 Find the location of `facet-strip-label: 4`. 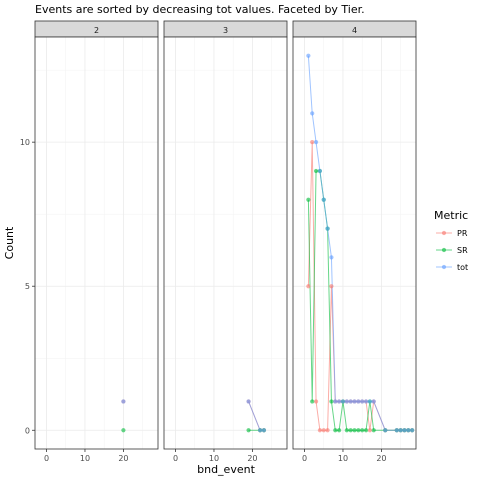

facet-strip-label: 4 is located at coordinates (354, 30).